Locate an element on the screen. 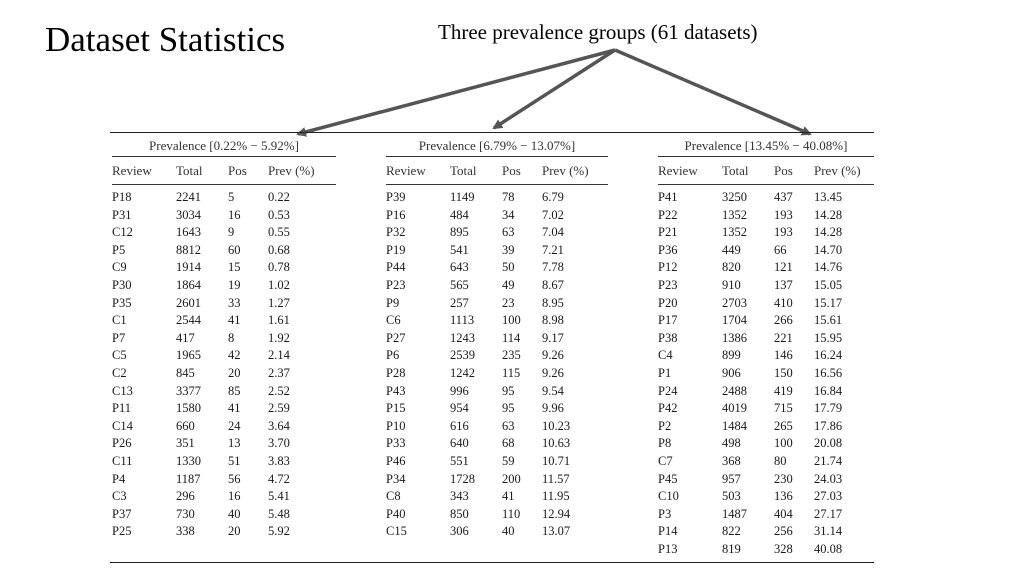  pos-cell: 136 is located at coordinates (783, 496).